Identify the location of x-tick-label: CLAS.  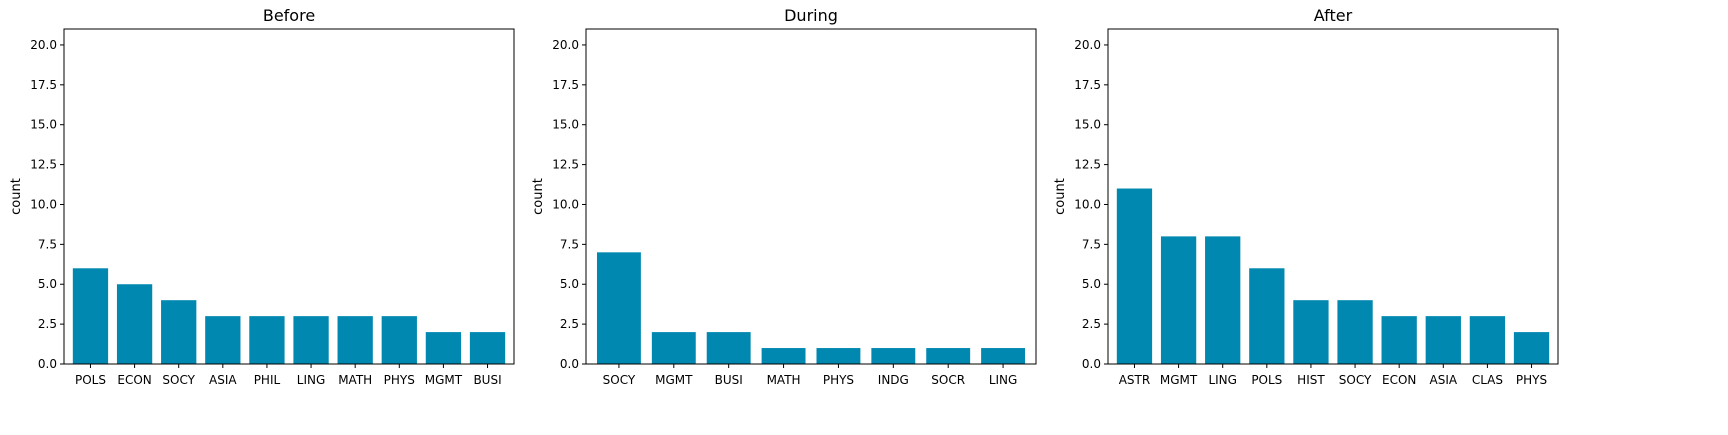
(1487, 380).